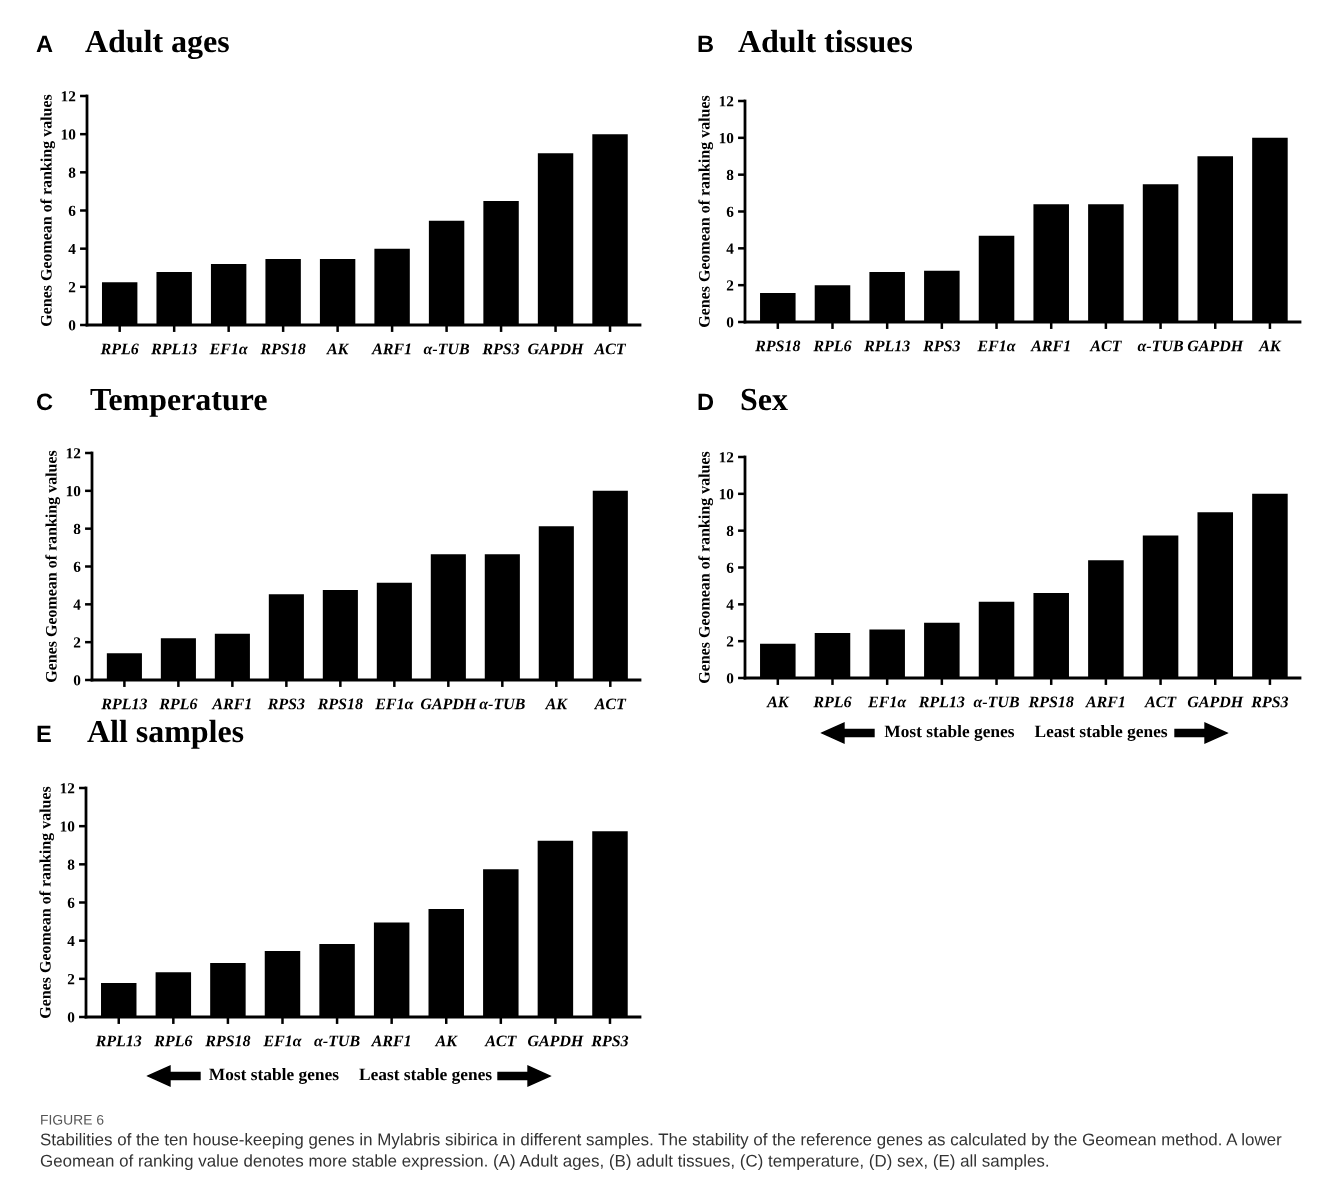  I want to click on caption: FIGURE 6, so click(72, 1119).